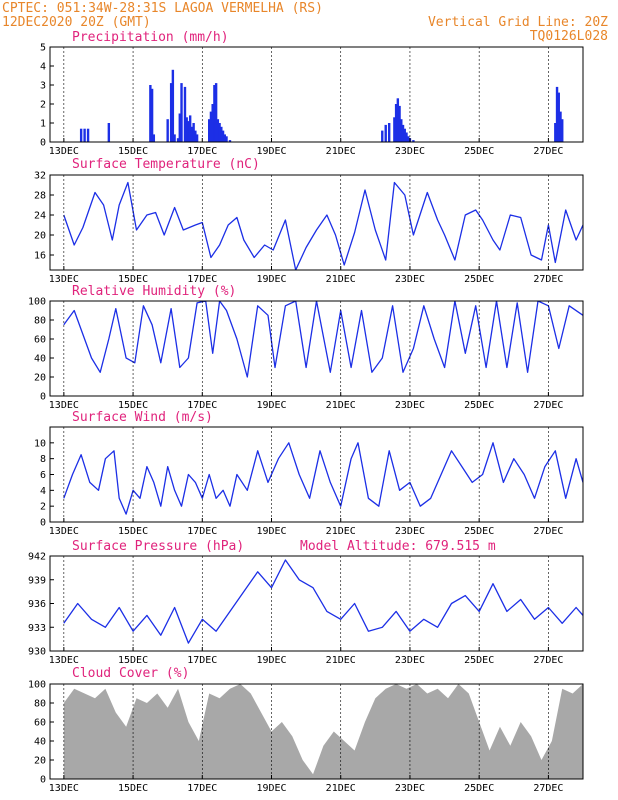 This screenshot has height=800, width=618. I want to click on y-tick-label: 24, so click(40, 216).